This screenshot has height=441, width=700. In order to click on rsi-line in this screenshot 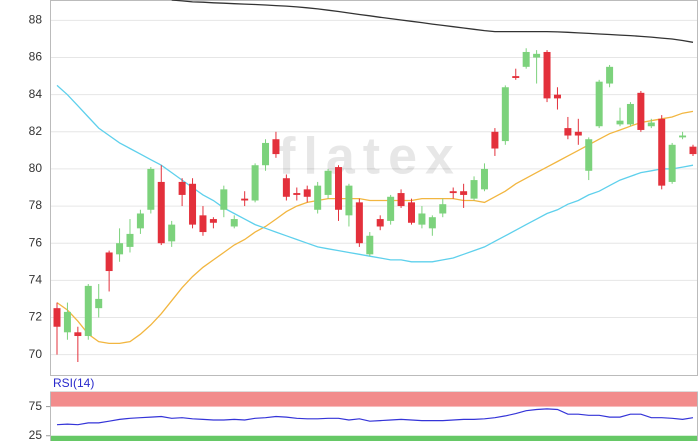, I will do `click(375, 417)`.